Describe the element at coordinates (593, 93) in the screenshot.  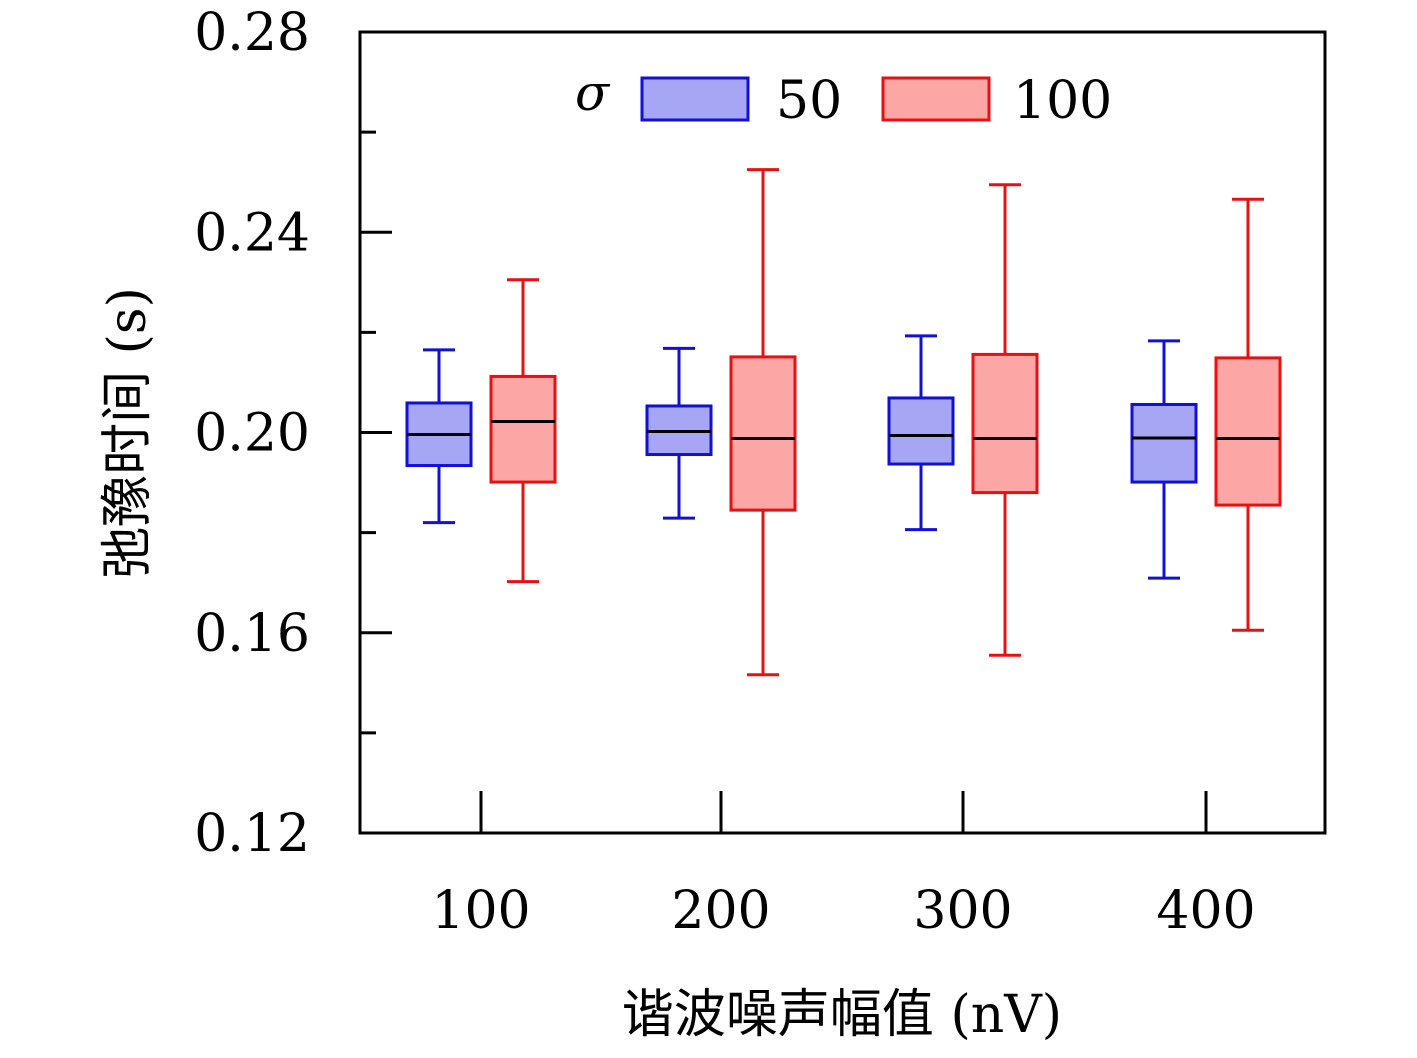
I see `legend-title: σ` at that location.